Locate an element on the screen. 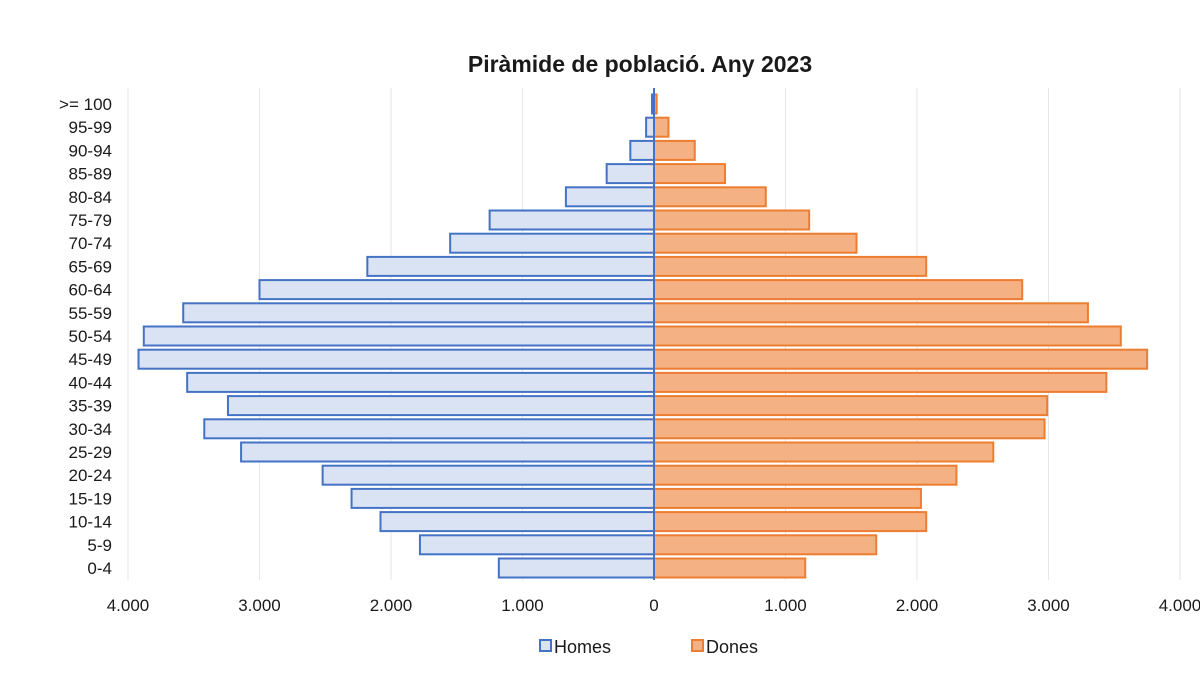 The image size is (1200, 675). y-tick-label: 35-39 is located at coordinates (90, 406).